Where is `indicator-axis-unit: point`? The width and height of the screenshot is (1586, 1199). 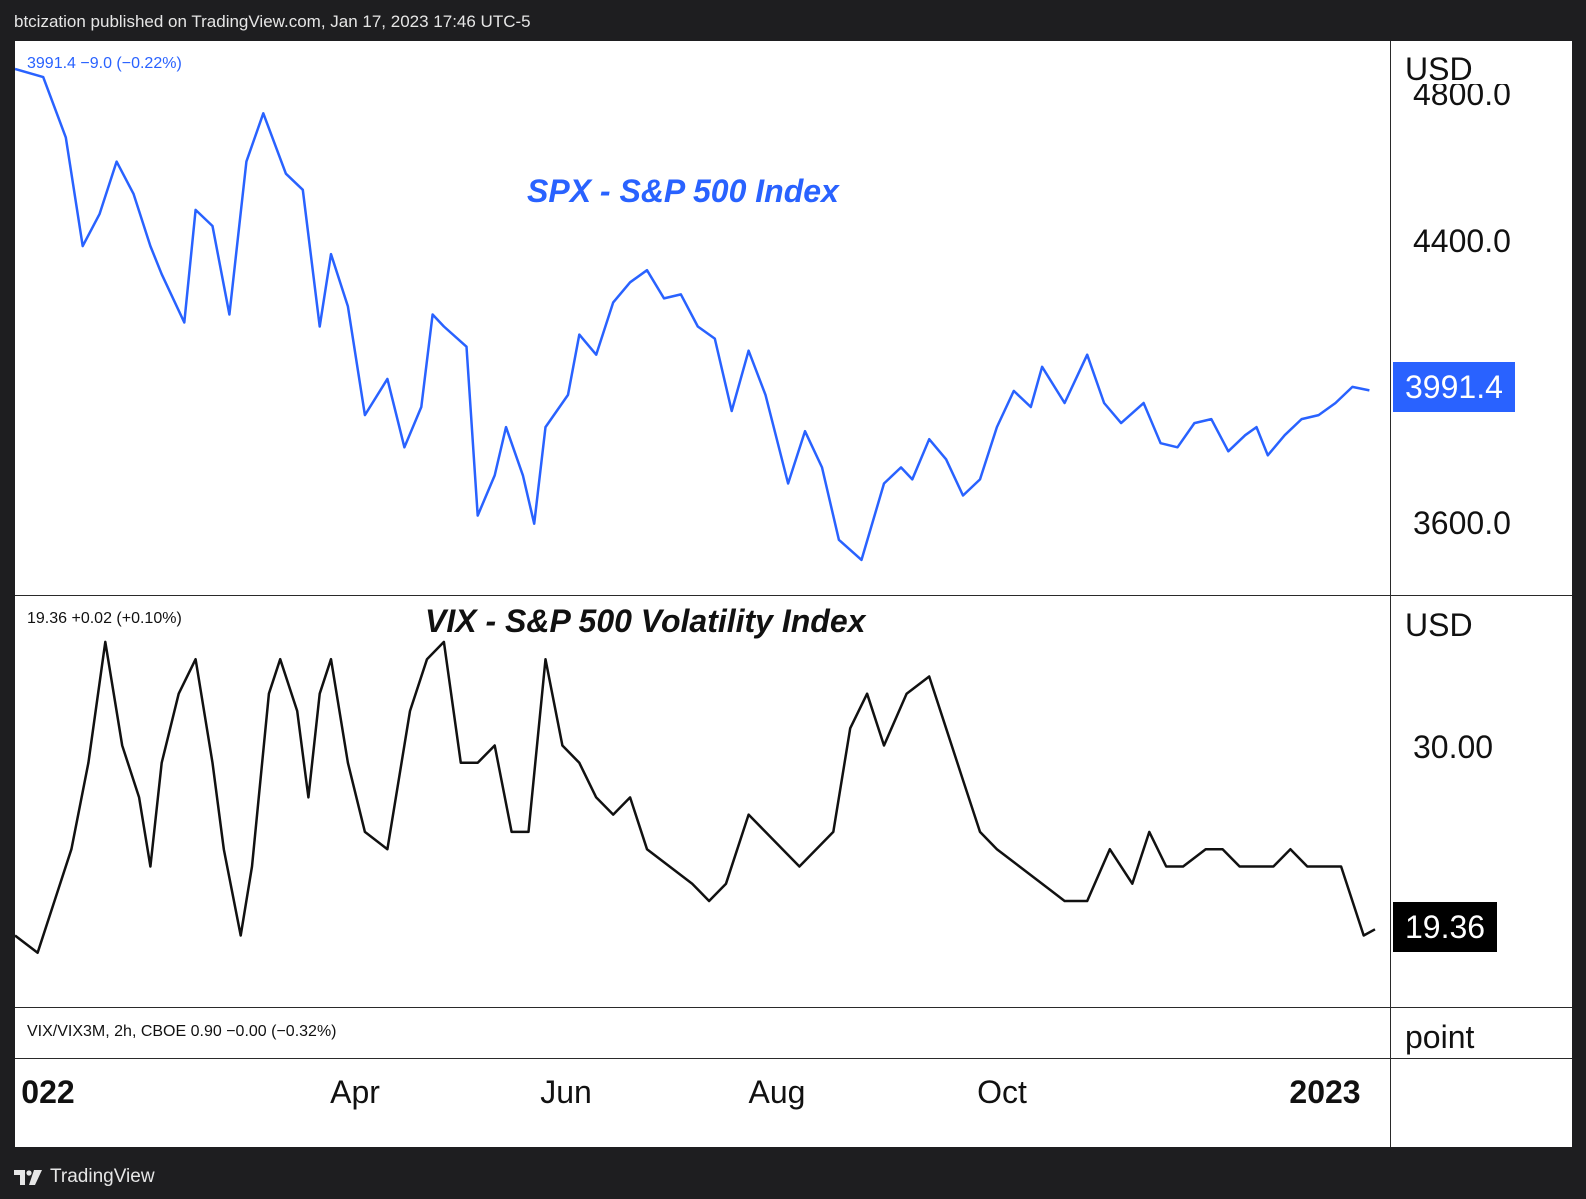
indicator-axis-unit: point is located at coordinates (1440, 1037).